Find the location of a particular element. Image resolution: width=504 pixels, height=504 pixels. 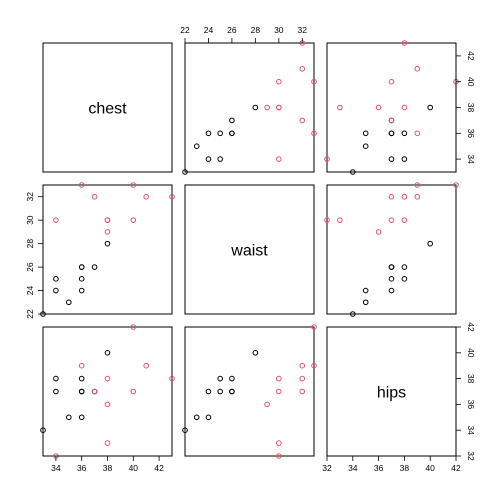

panel-waist-vs-waist: waist is located at coordinates (249, 249).